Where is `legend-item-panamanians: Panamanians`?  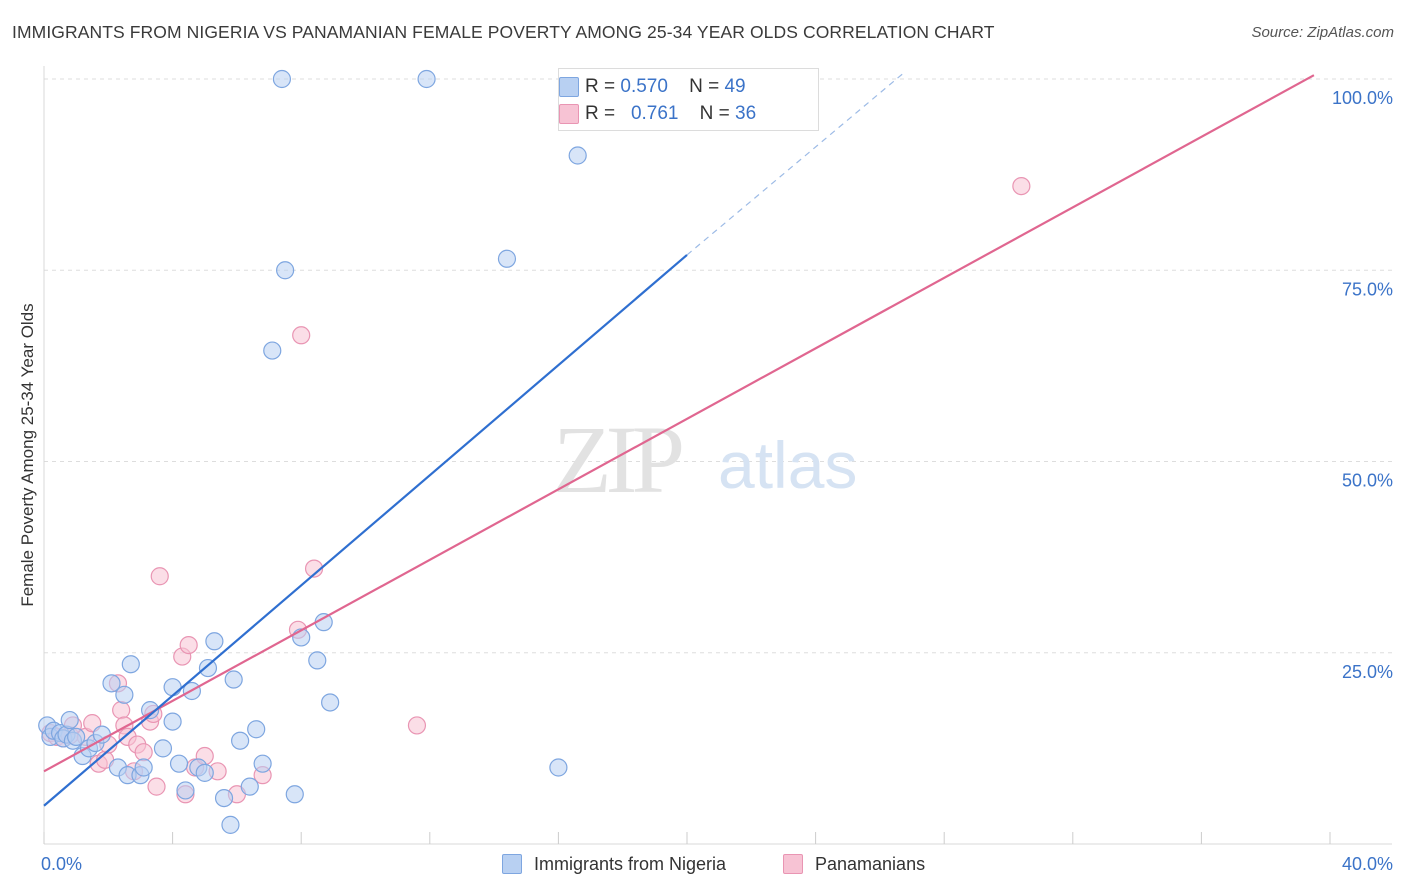
legend-item-panamanians: Panamanians is located at coordinates (854, 864).